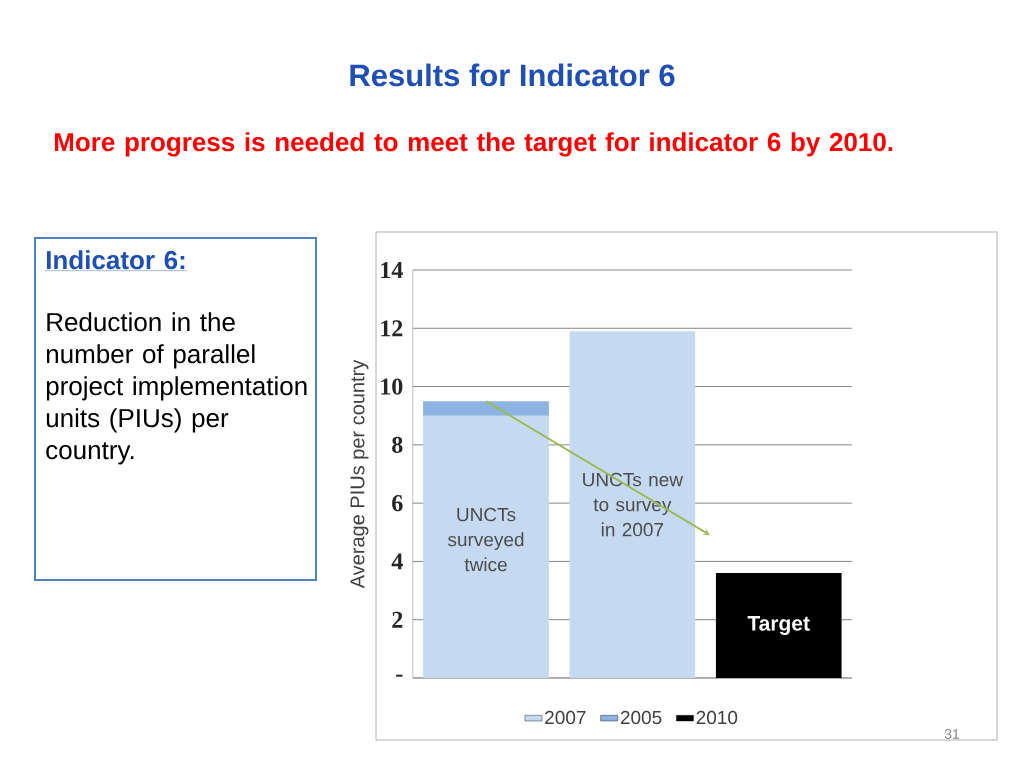 This screenshot has height=768, width=1024. What do you see at coordinates (512, 75) in the screenshot?
I see `chart-title: Results for Indicator 6` at bounding box center [512, 75].